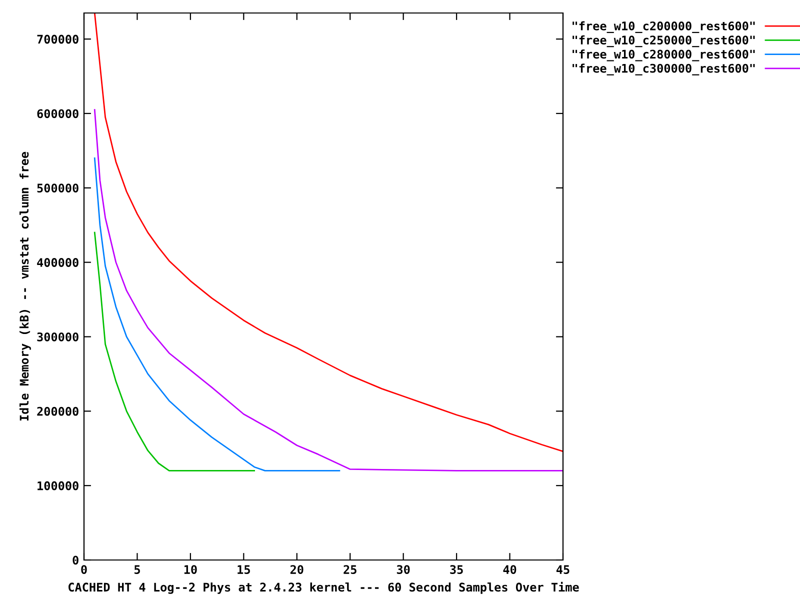  What do you see at coordinates (350, 569) in the screenshot?
I see `x-tick-label: 25` at bounding box center [350, 569].